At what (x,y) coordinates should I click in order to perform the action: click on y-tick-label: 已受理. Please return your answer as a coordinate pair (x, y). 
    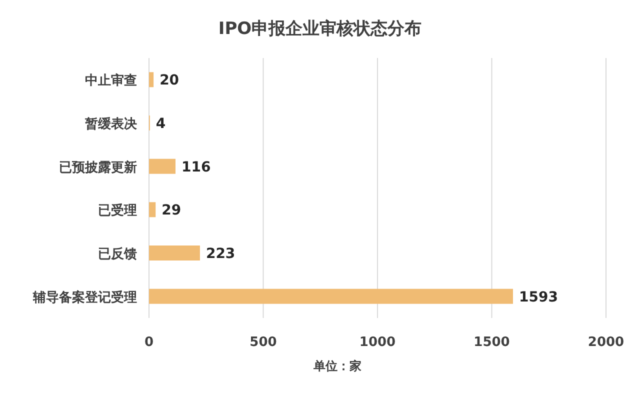
    Looking at the image, I should click on (117, 210).